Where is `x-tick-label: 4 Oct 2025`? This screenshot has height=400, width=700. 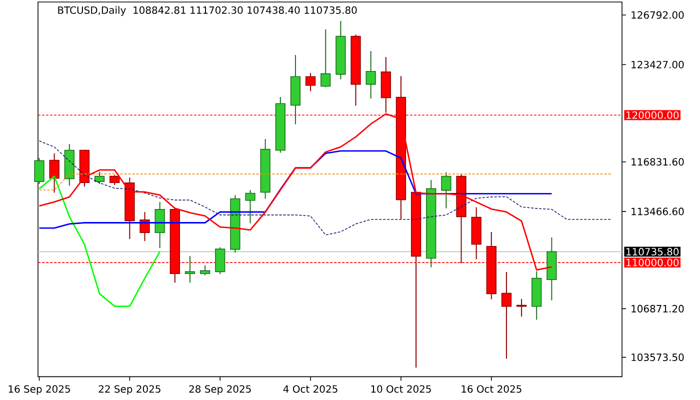
x-tick-label: 4 Oct 2025 is located at coordinates (310, 389).